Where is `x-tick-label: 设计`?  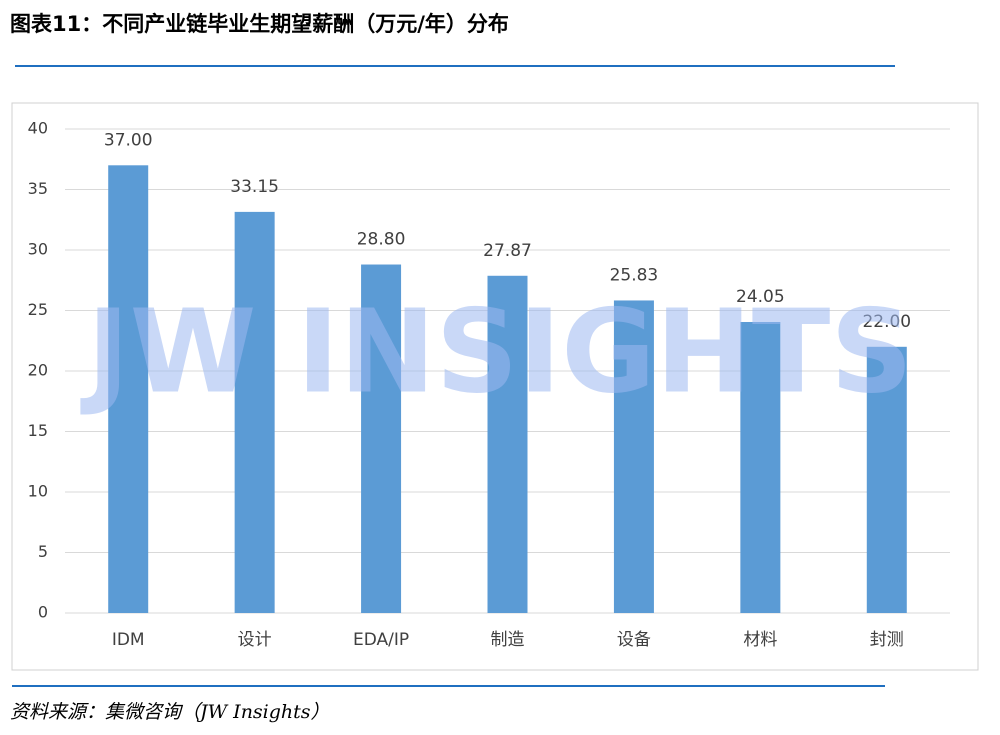
x-tick-label: 设计 is located at coordinates (255, 640).